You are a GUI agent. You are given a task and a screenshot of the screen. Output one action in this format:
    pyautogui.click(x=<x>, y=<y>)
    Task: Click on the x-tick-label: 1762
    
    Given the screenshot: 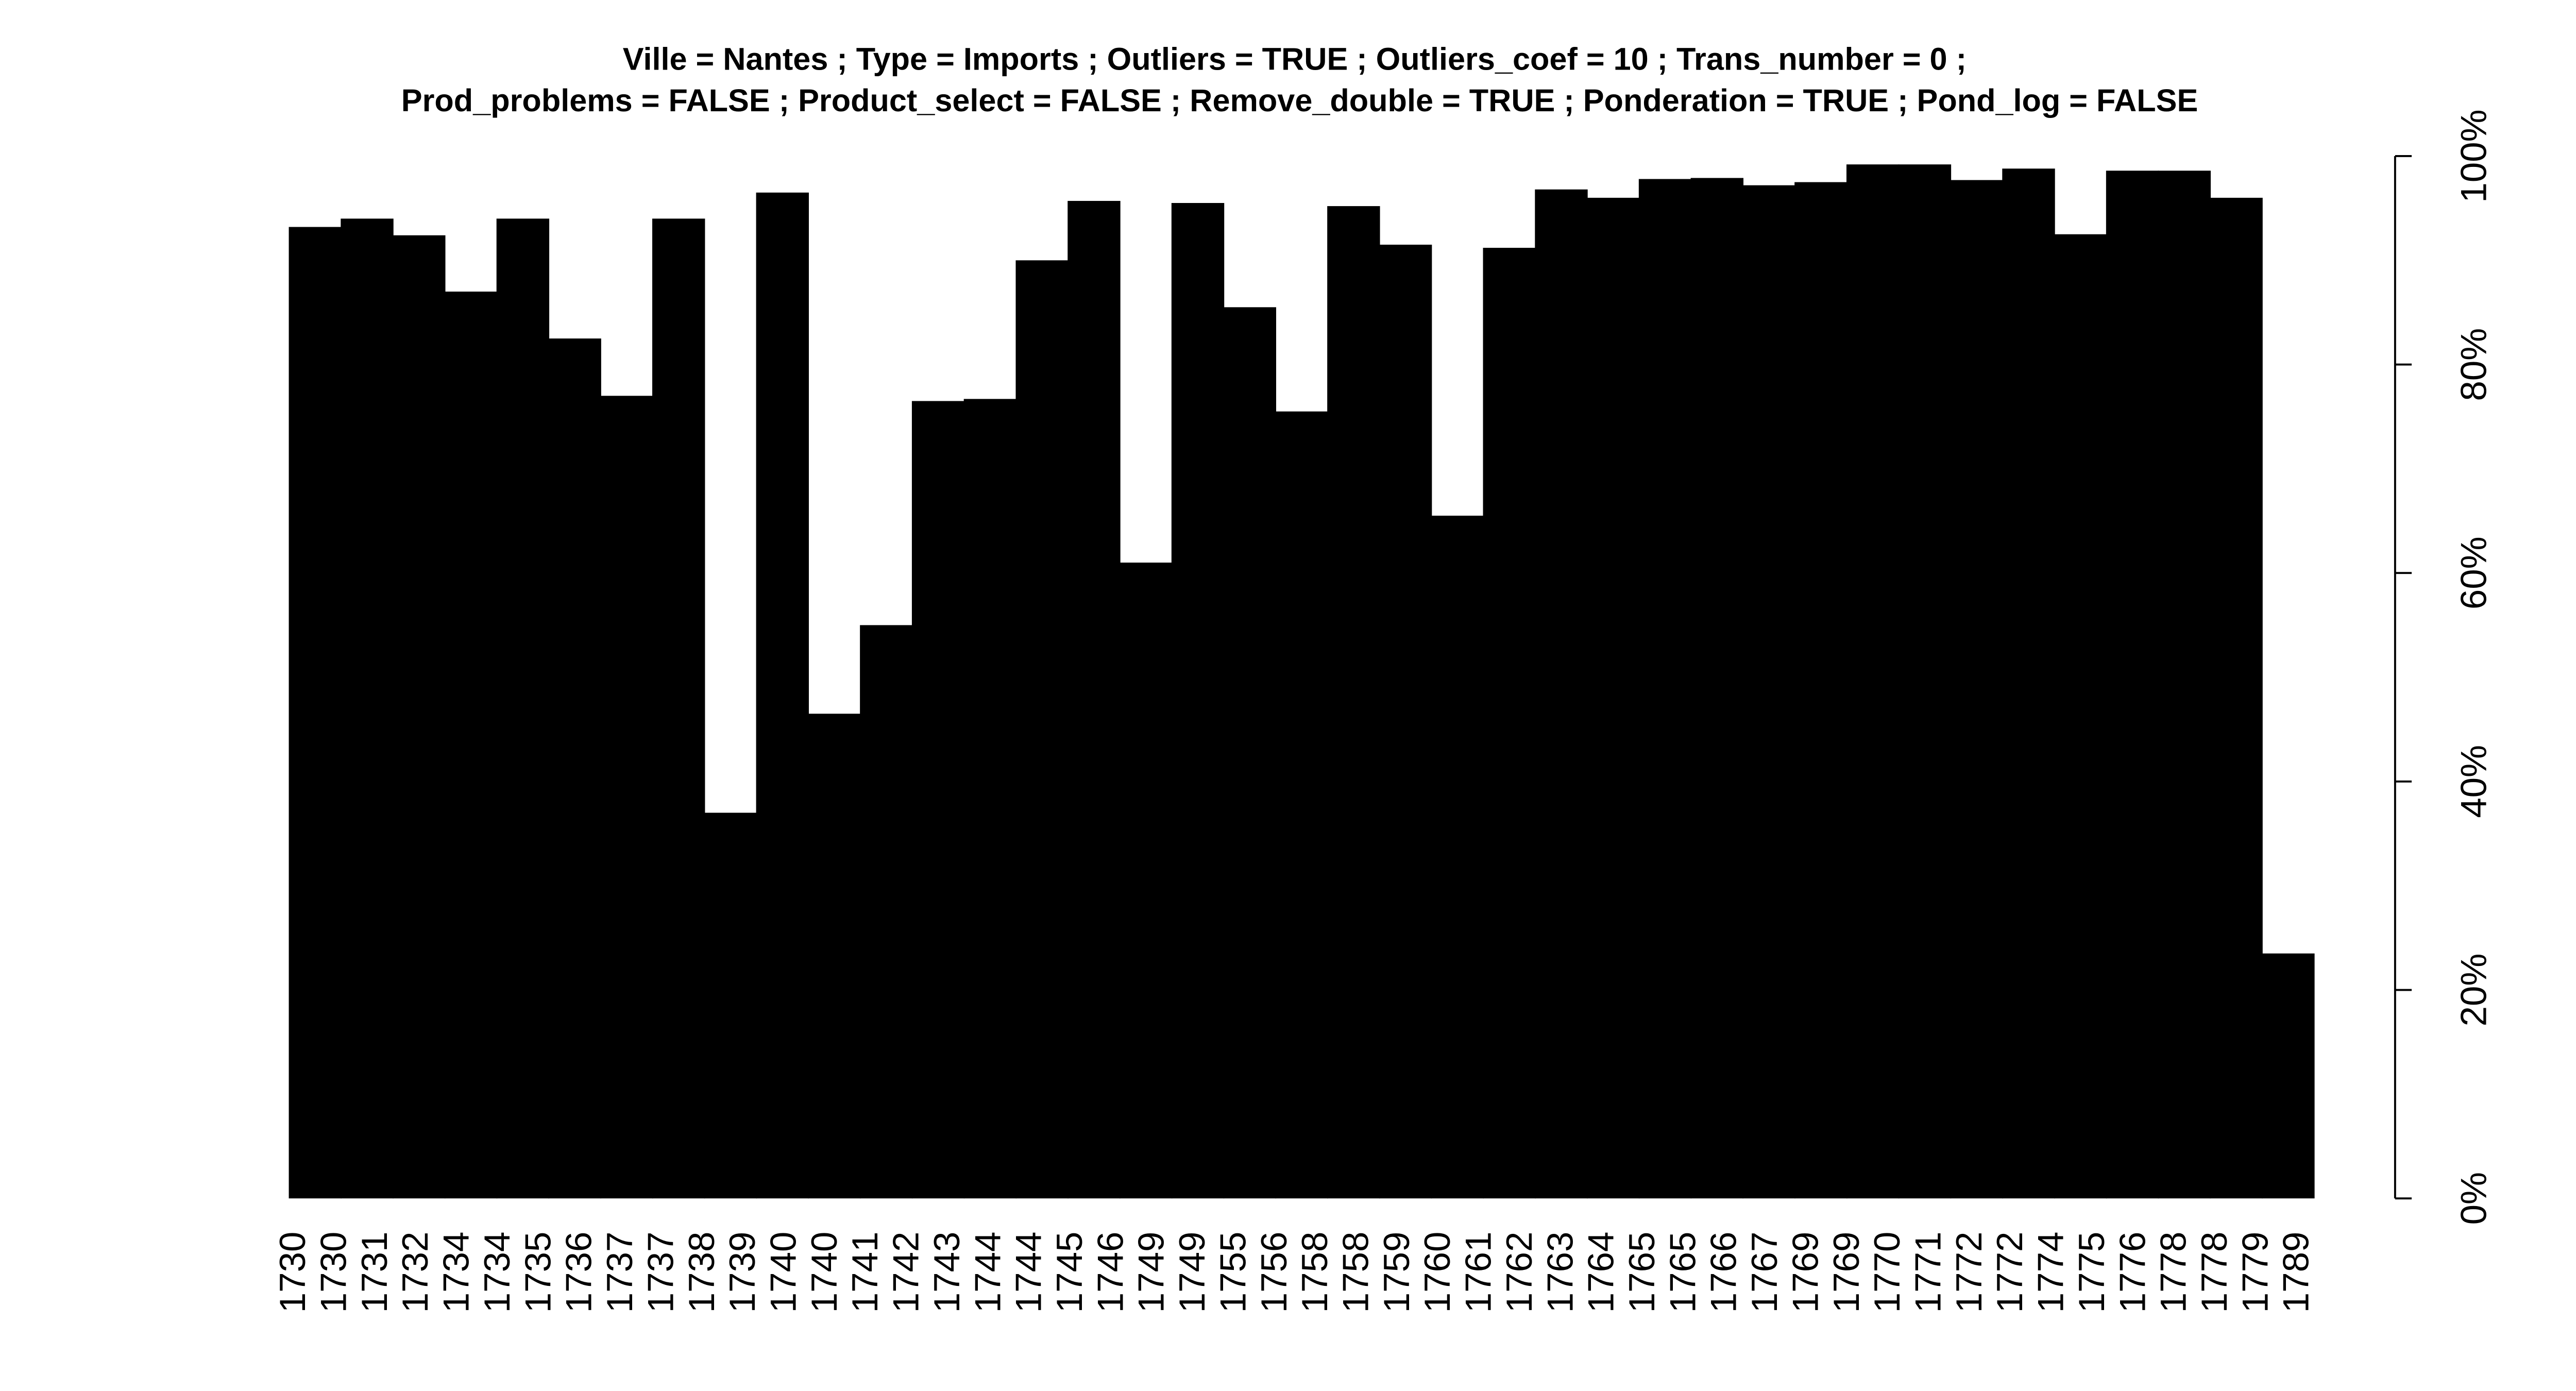 What is the action you would take?
    pyautogui.click(x=1519, y=1272)
    